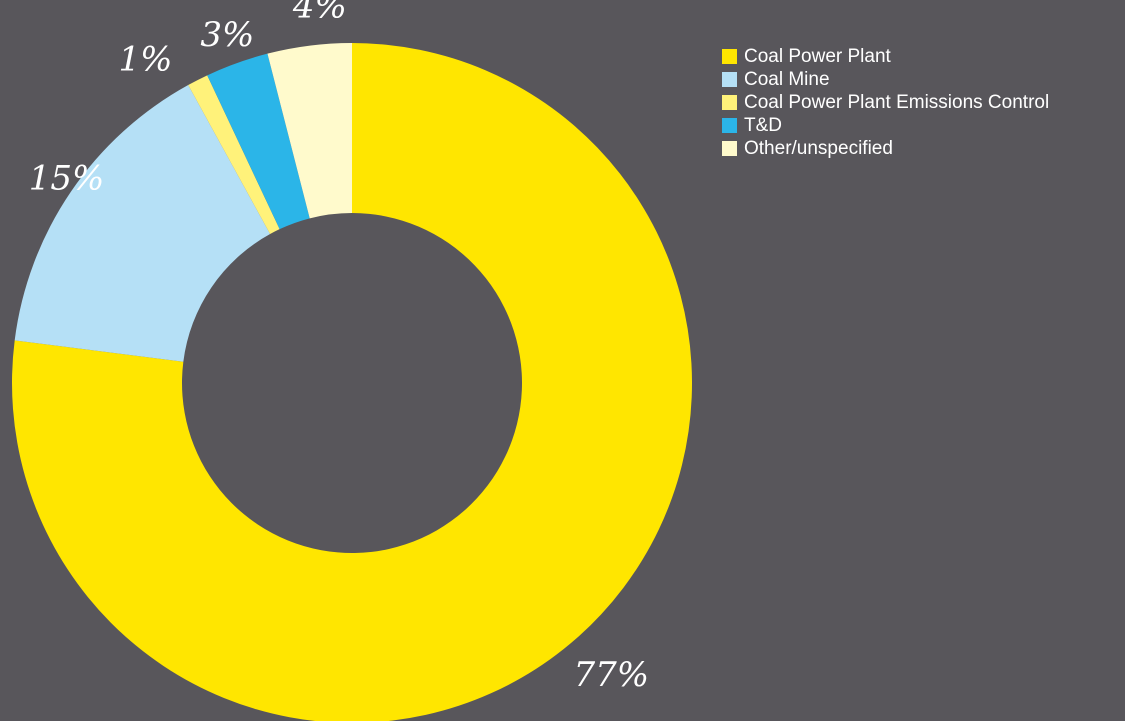 The width and height of the screenshot is (1125, 721). What do you see at coordinates (319, 13) in the screenshot?
I see `data-label-other: 4%` at bounding box center [319, 13].